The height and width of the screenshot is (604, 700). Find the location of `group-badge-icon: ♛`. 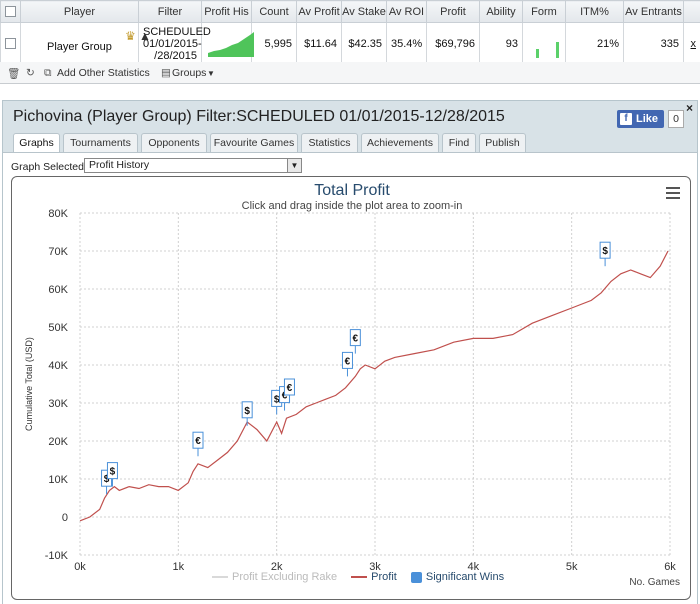

group-badge-icon: ♛ is located at coordinates (130, 36).